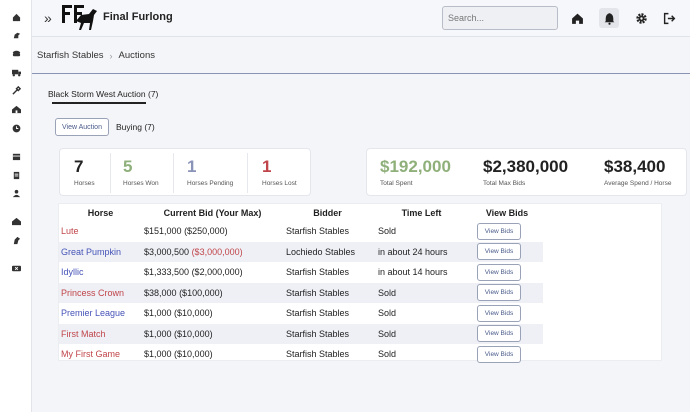  I want to click on horse-link: Princess Crown, so click(93, 292).